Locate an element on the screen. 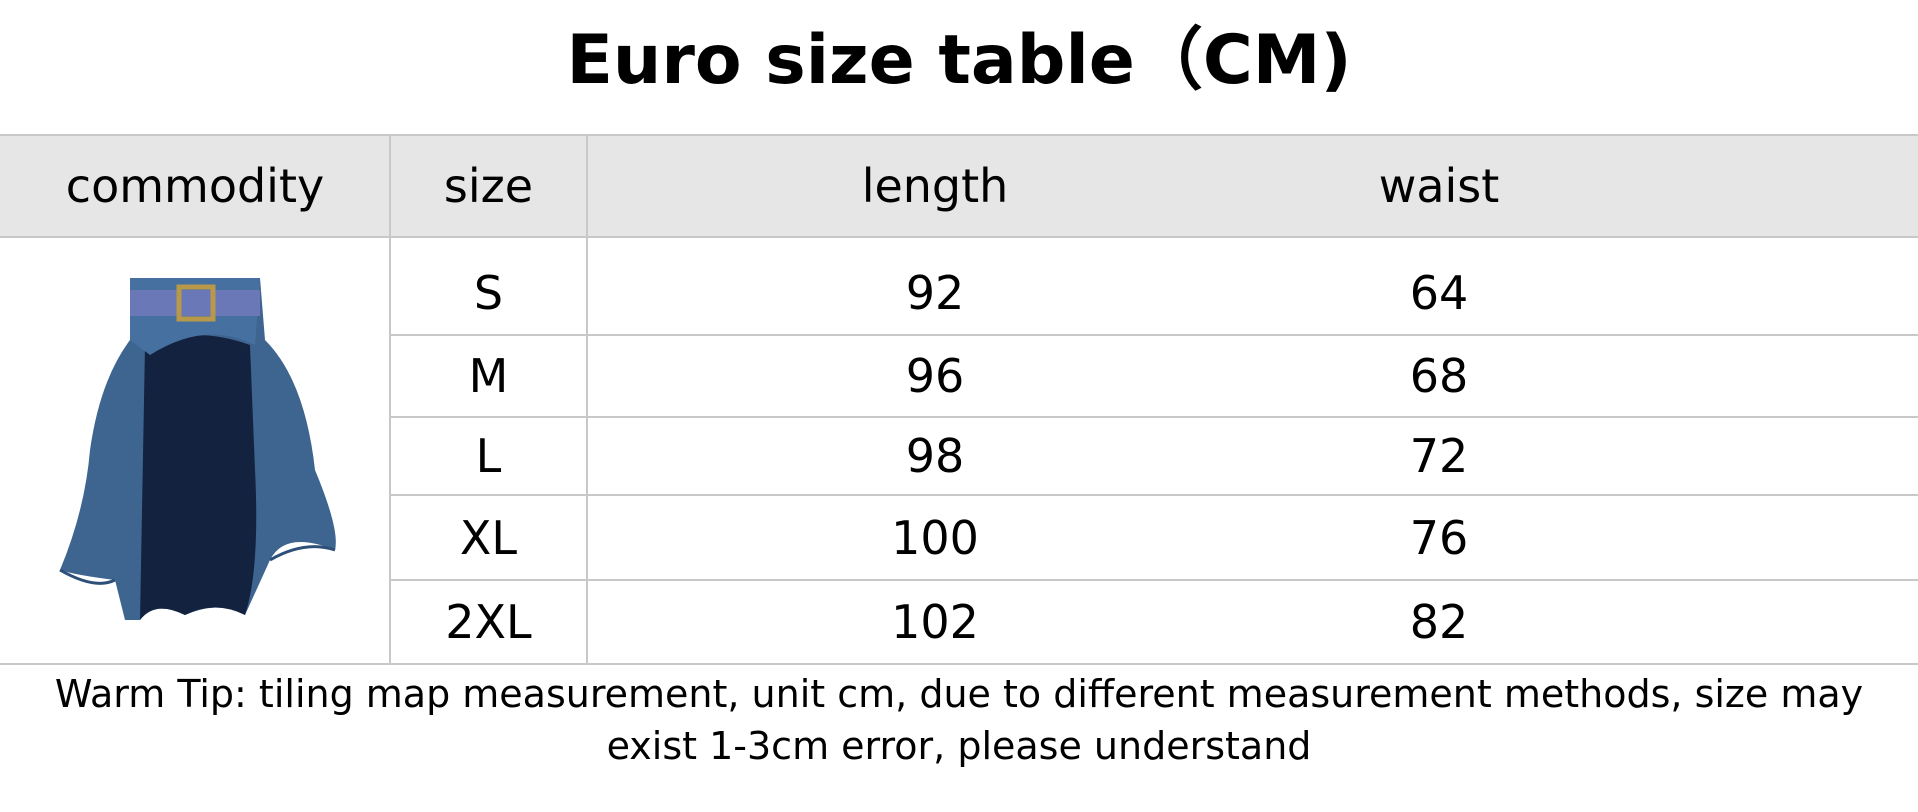 Image resolution: width=1918 pixels, height=812 pixels. waist-cell: 76 is located at coordinates (1439, 537).